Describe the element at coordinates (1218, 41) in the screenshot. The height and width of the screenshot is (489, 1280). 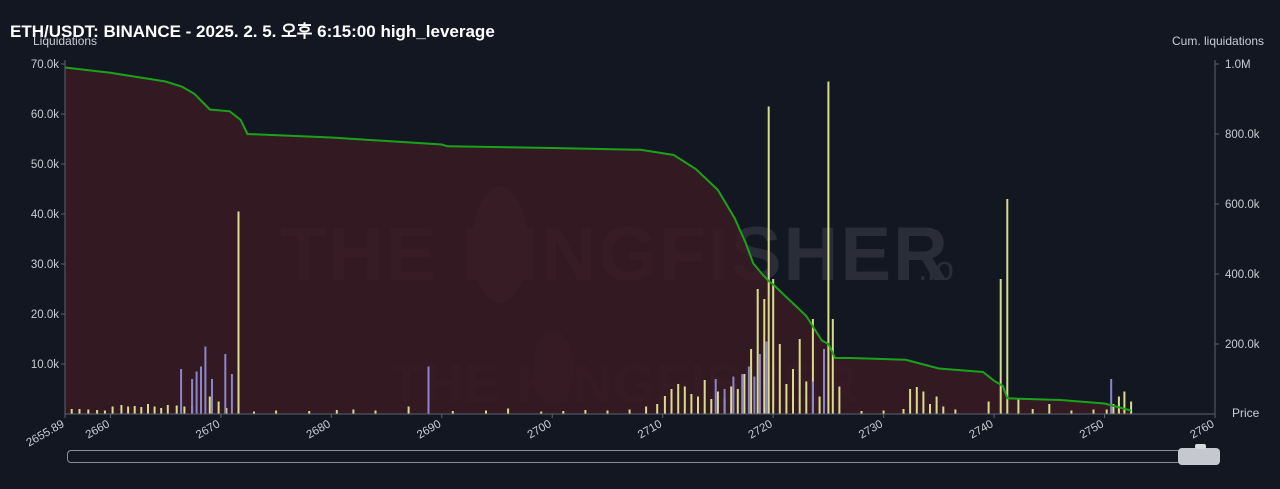
I see `right-axis-label: Cum. liquidations` at that location.